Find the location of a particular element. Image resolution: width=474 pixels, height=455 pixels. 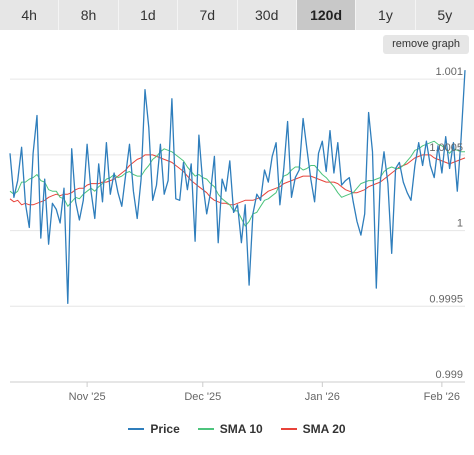

legend-swatch-price is located at coordinates (136, 429).